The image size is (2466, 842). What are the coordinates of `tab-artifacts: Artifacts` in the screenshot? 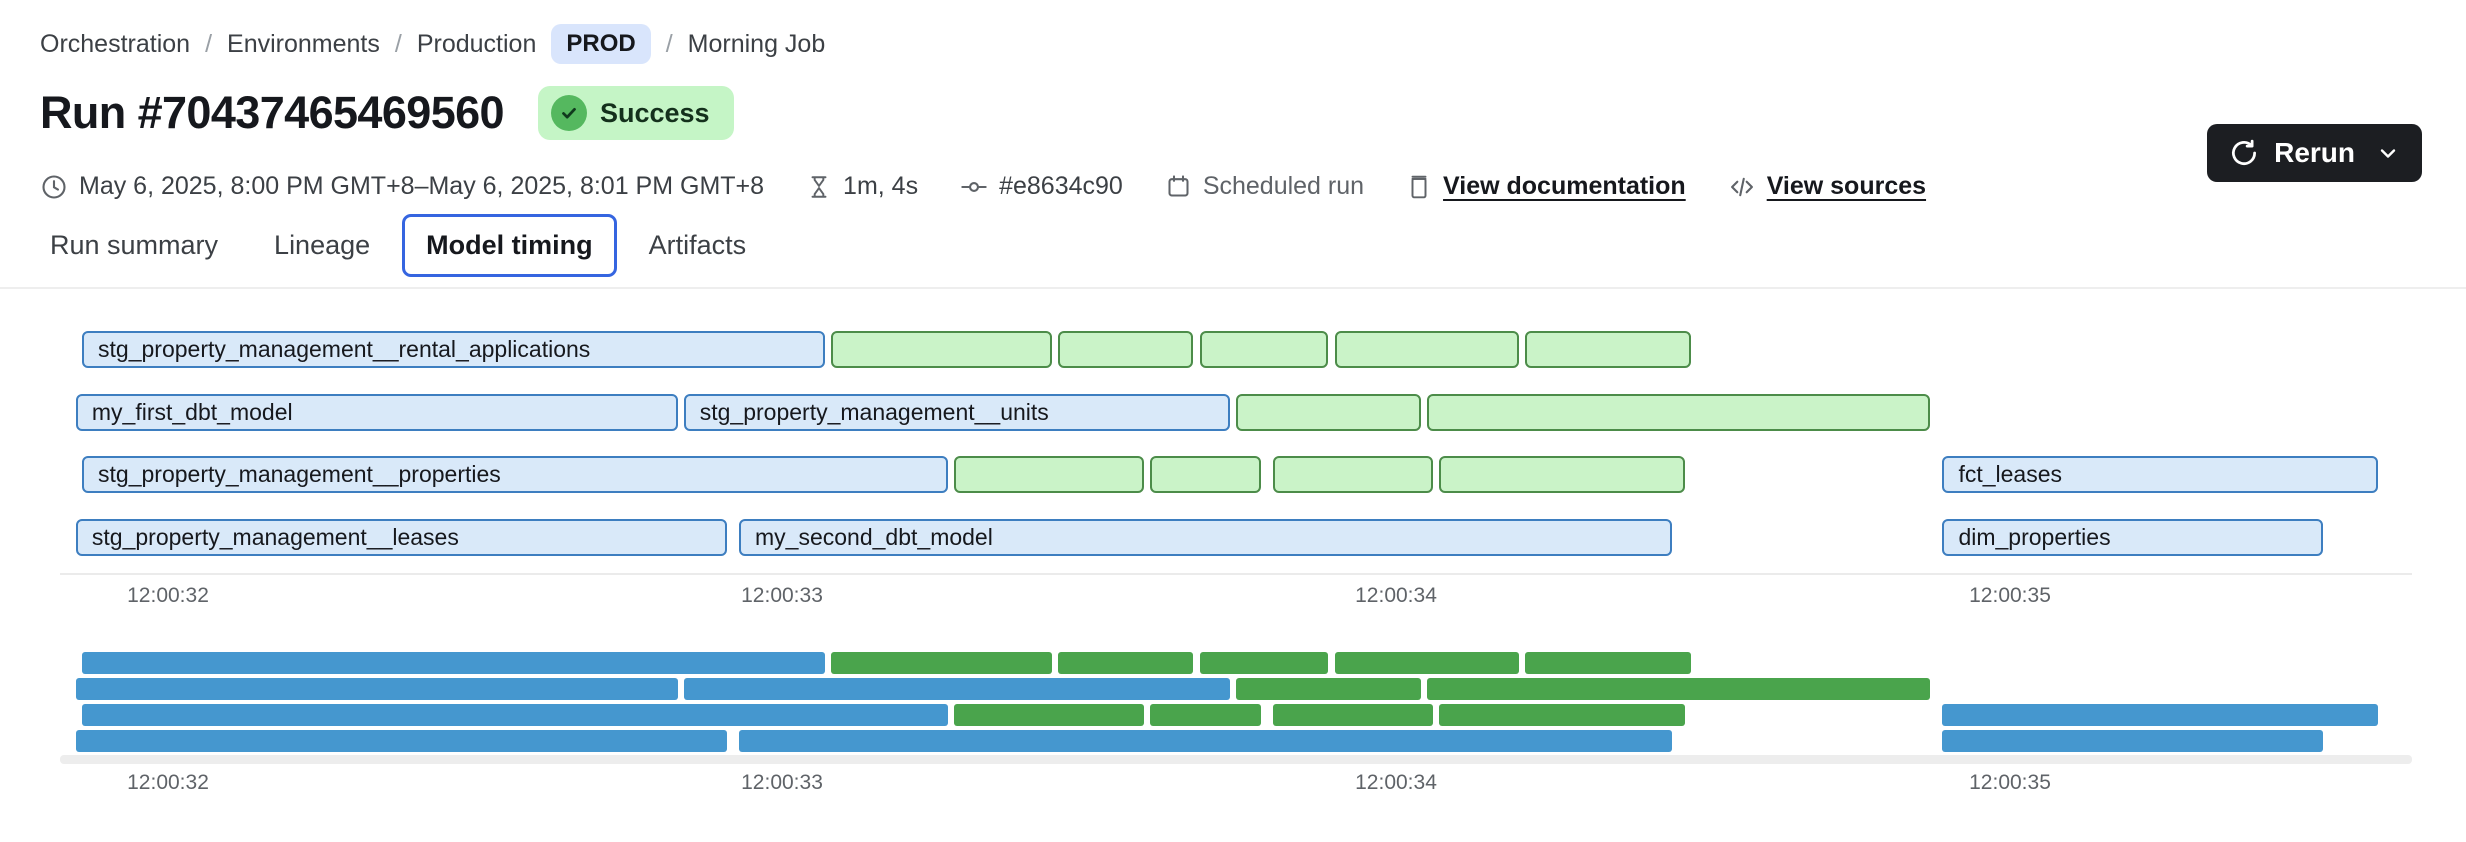 It's located at (697, 245).